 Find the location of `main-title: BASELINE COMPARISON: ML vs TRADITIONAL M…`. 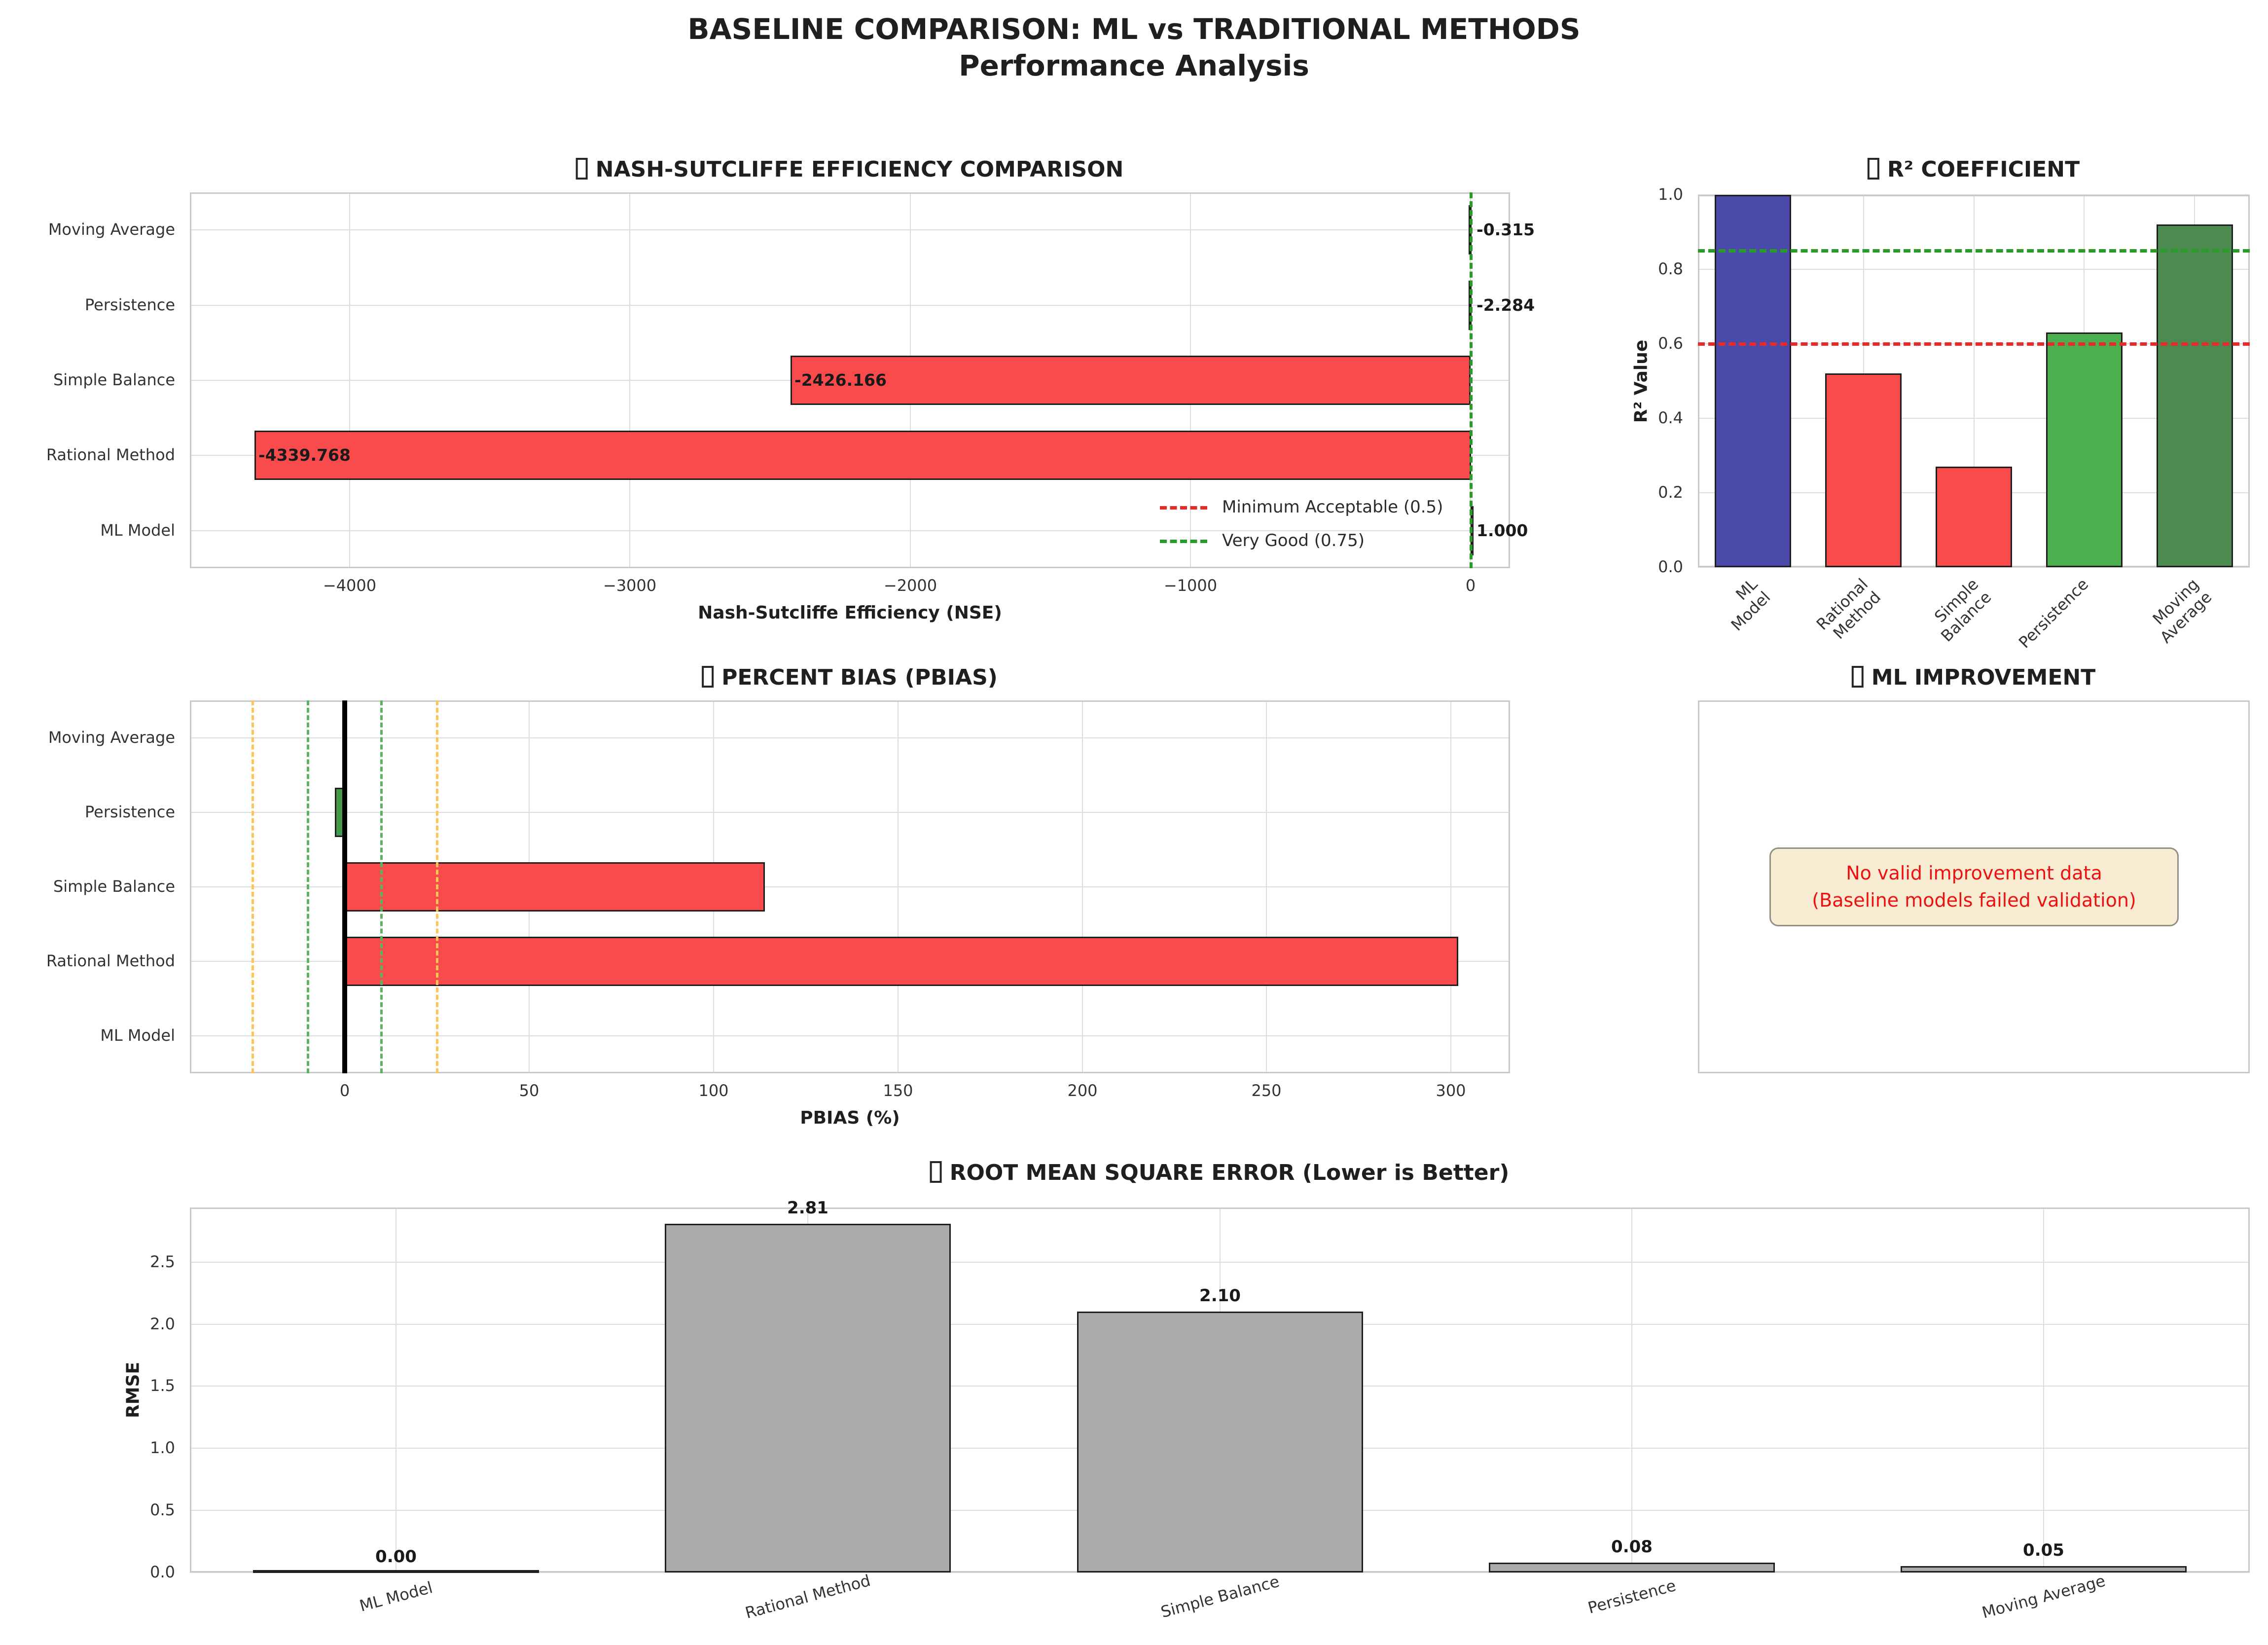

main-title: BASELINE COMPARISON: ML vs TRADITIONAL M… is located at coordinates (1134, 47).